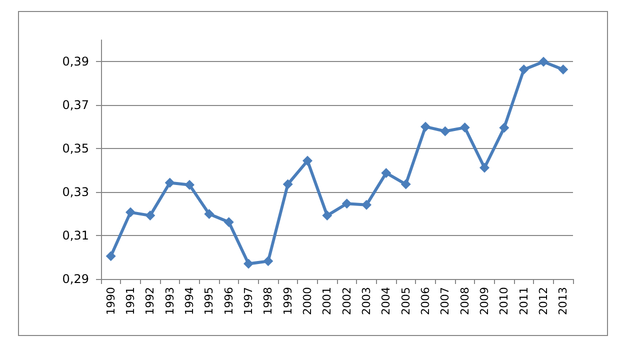  I want to click on x-tick-label: 2001, so click(327, 301).